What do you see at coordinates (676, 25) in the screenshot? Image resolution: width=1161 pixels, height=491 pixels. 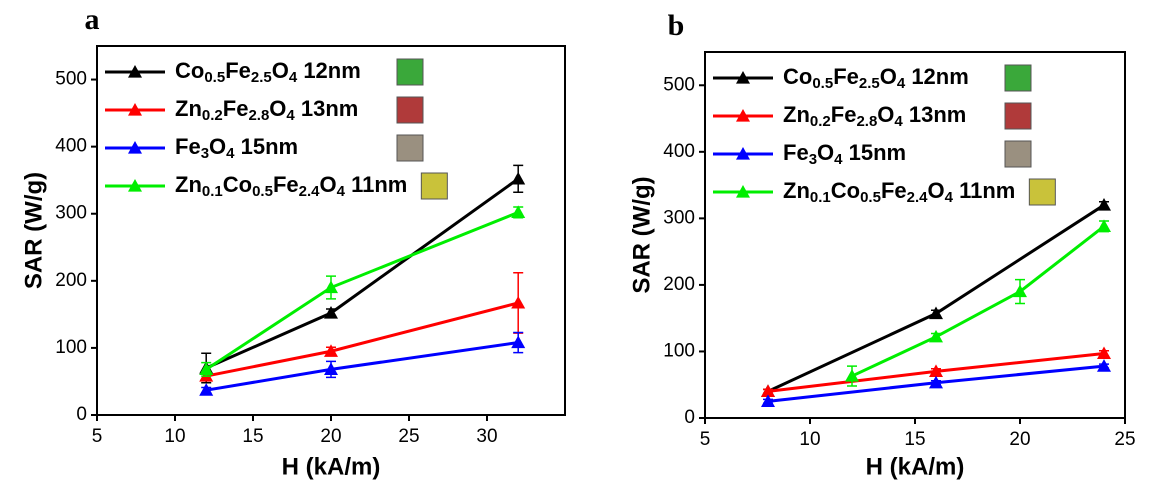 I see `panel-label: b` at bounding box center [676, 25].